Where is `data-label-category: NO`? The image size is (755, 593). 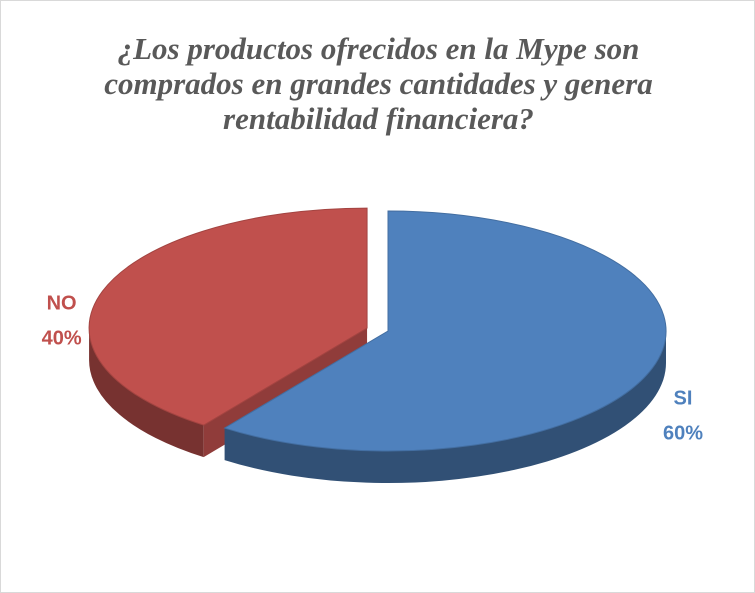 data-label-category: NO is located at coordinates (62, 304).